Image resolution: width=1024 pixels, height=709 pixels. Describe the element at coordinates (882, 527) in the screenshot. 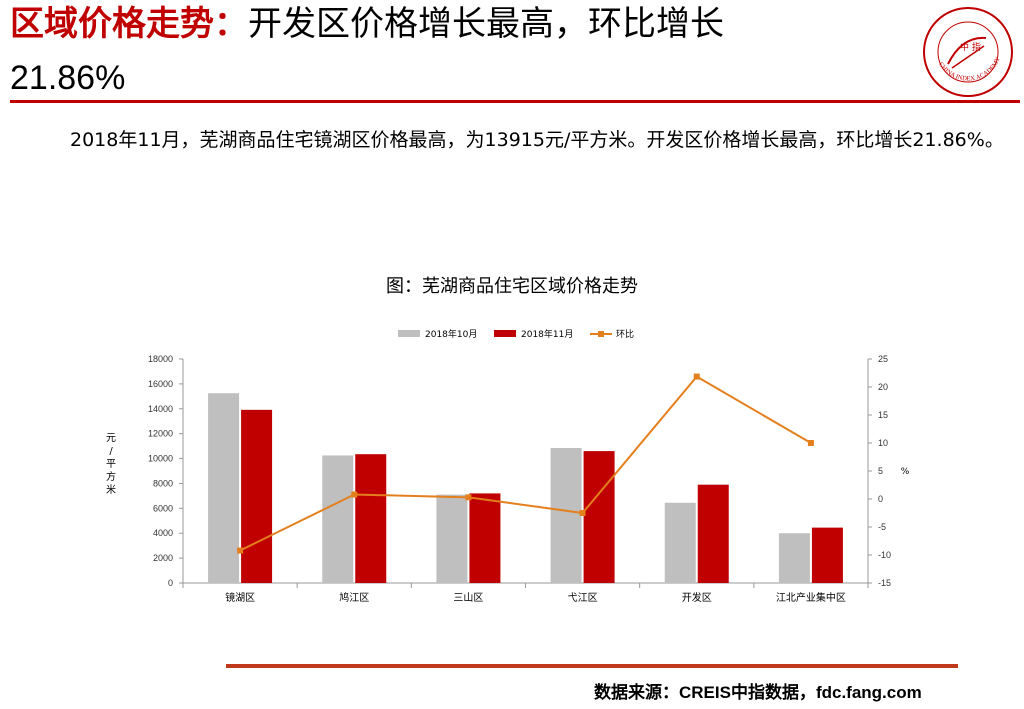

I see `y2-tick-label: -5` at that location.